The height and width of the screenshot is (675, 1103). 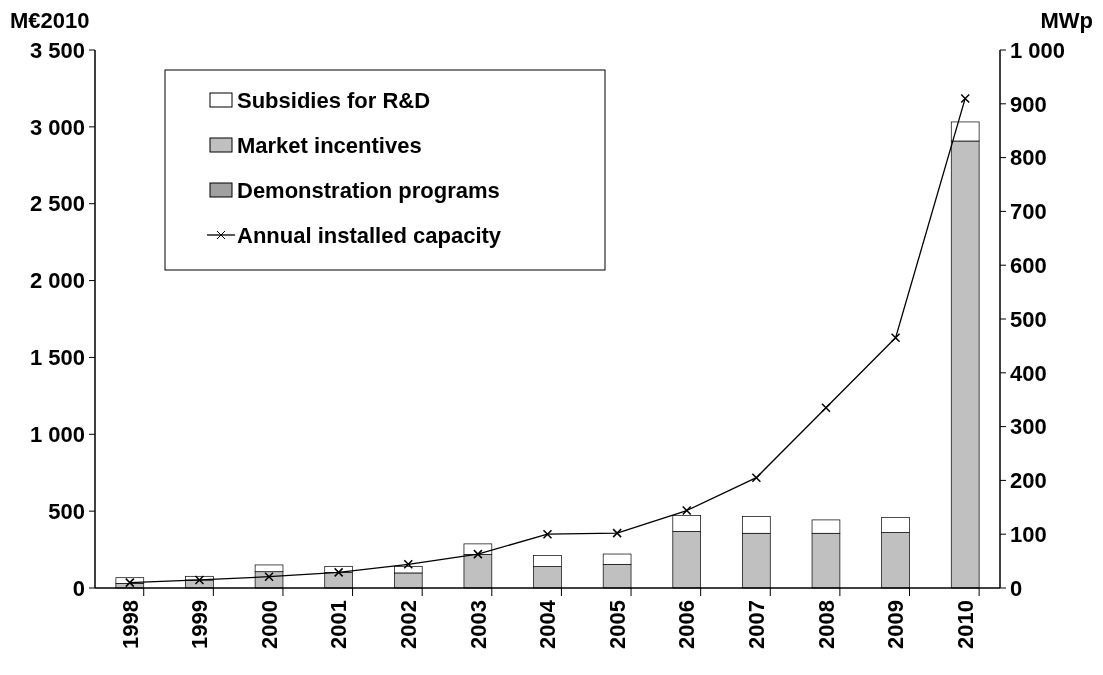 I want to click on x-tick-label: 2008, so click(x=826, y=624).